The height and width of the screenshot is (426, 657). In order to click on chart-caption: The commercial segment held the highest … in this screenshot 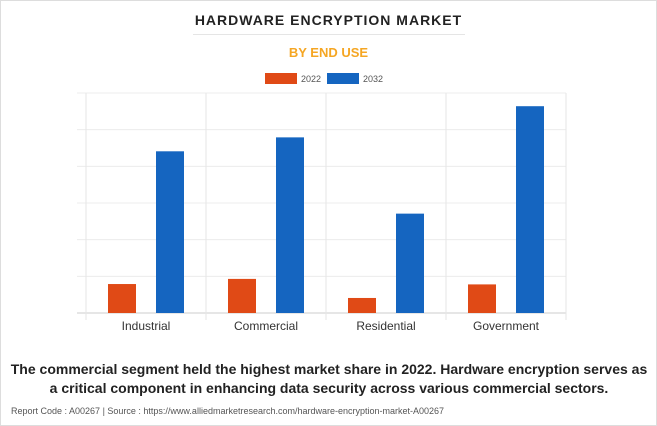, I will do `click(329, 378)`.